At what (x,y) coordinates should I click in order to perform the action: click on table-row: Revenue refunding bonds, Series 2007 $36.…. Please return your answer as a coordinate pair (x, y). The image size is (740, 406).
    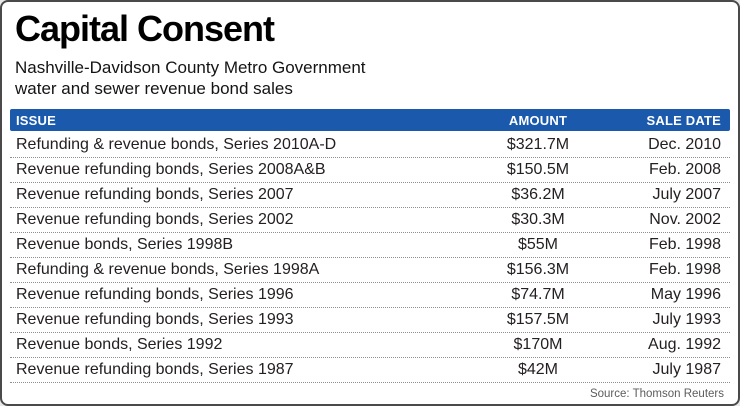
    Looking at the image, I should click on (370, 195).